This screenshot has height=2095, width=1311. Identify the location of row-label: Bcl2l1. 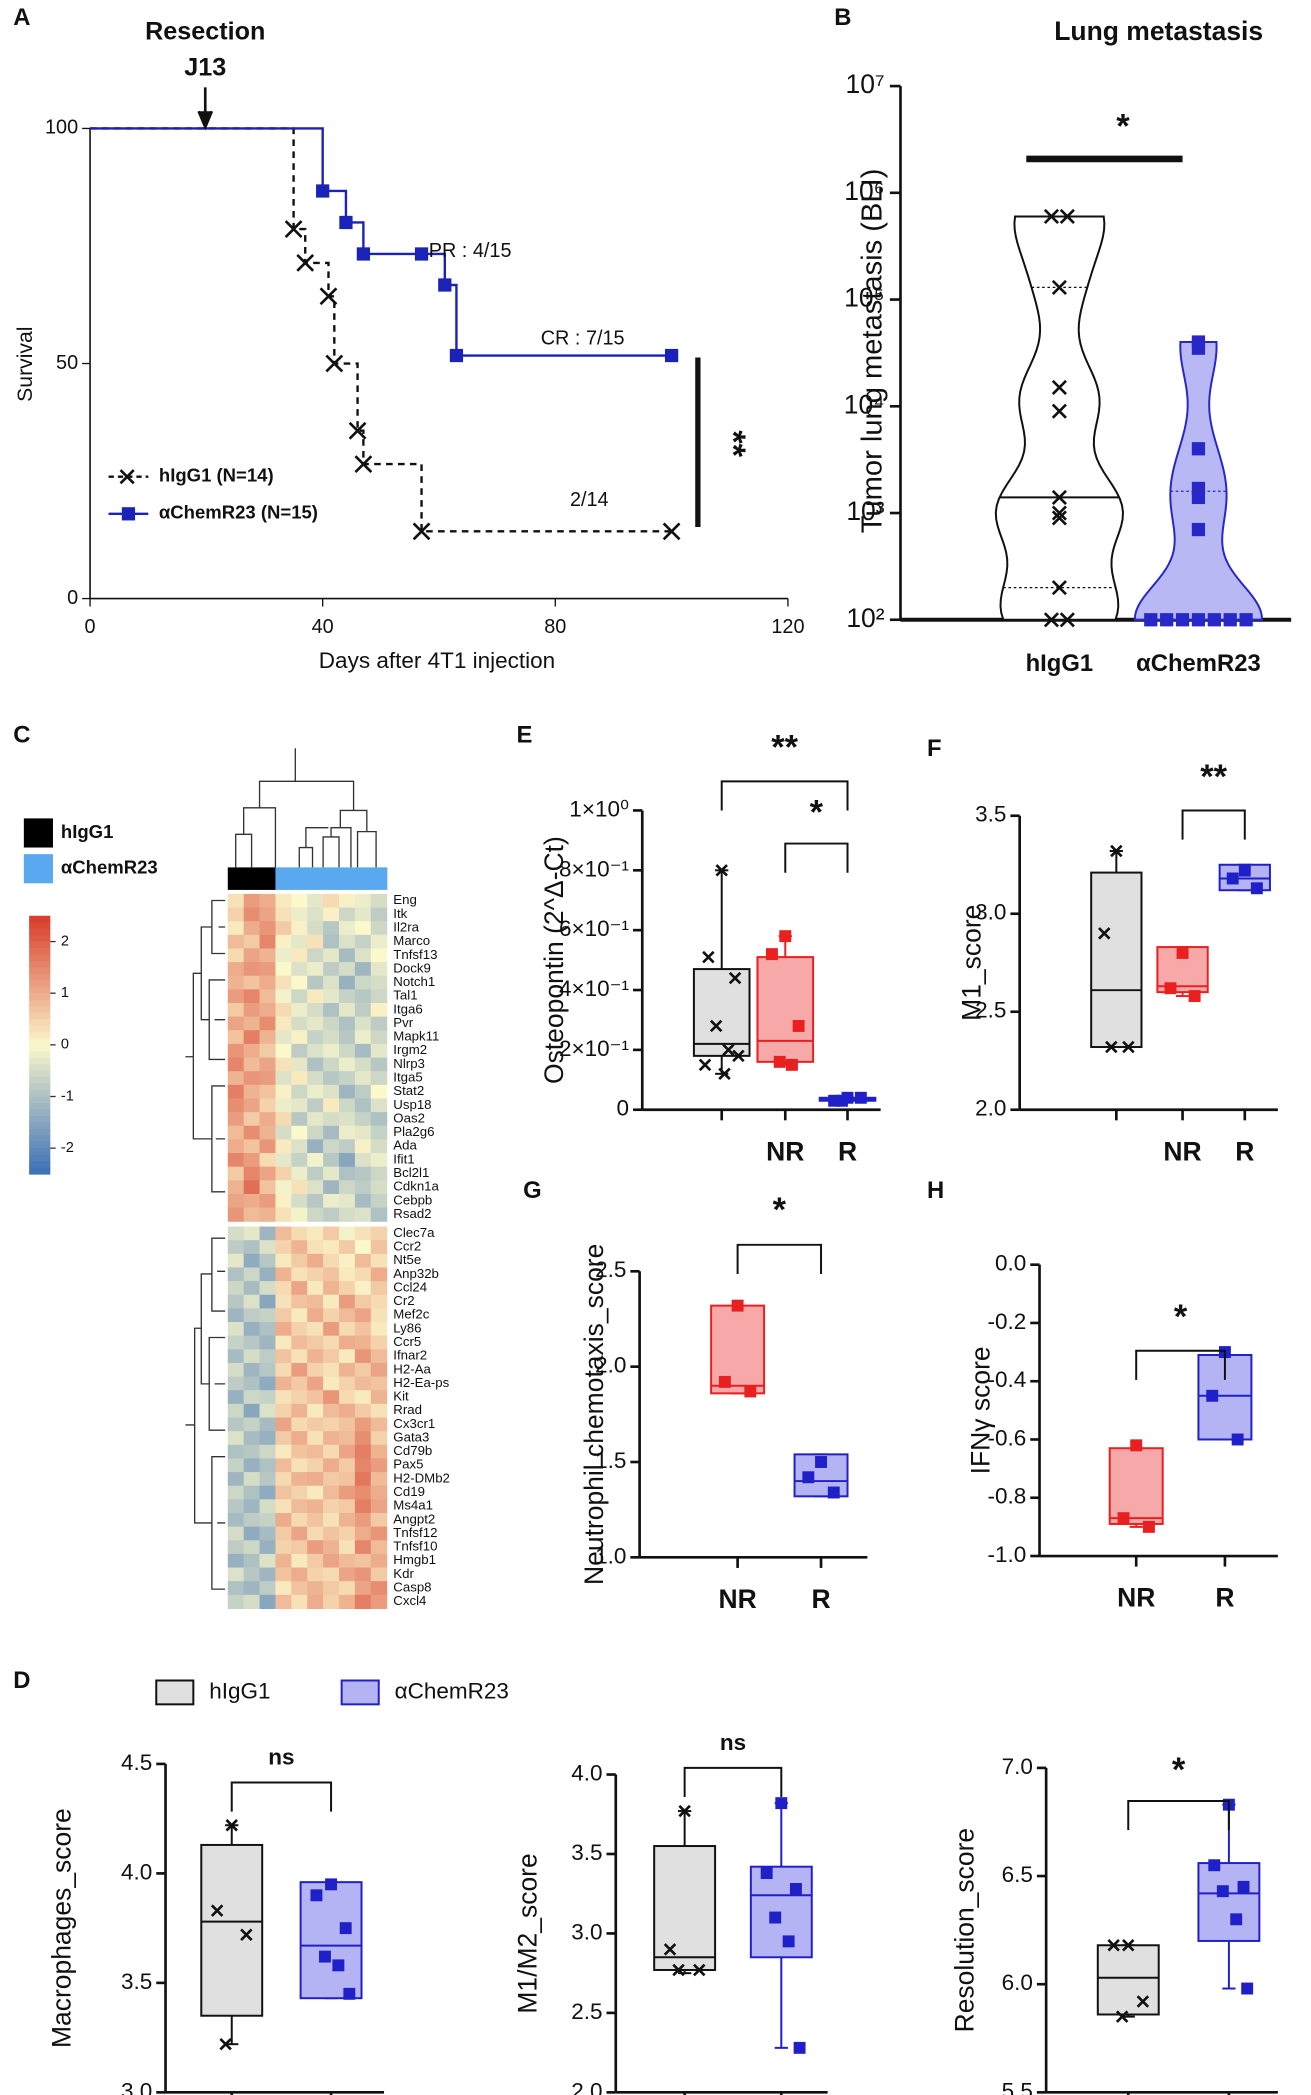
(411, 1172).